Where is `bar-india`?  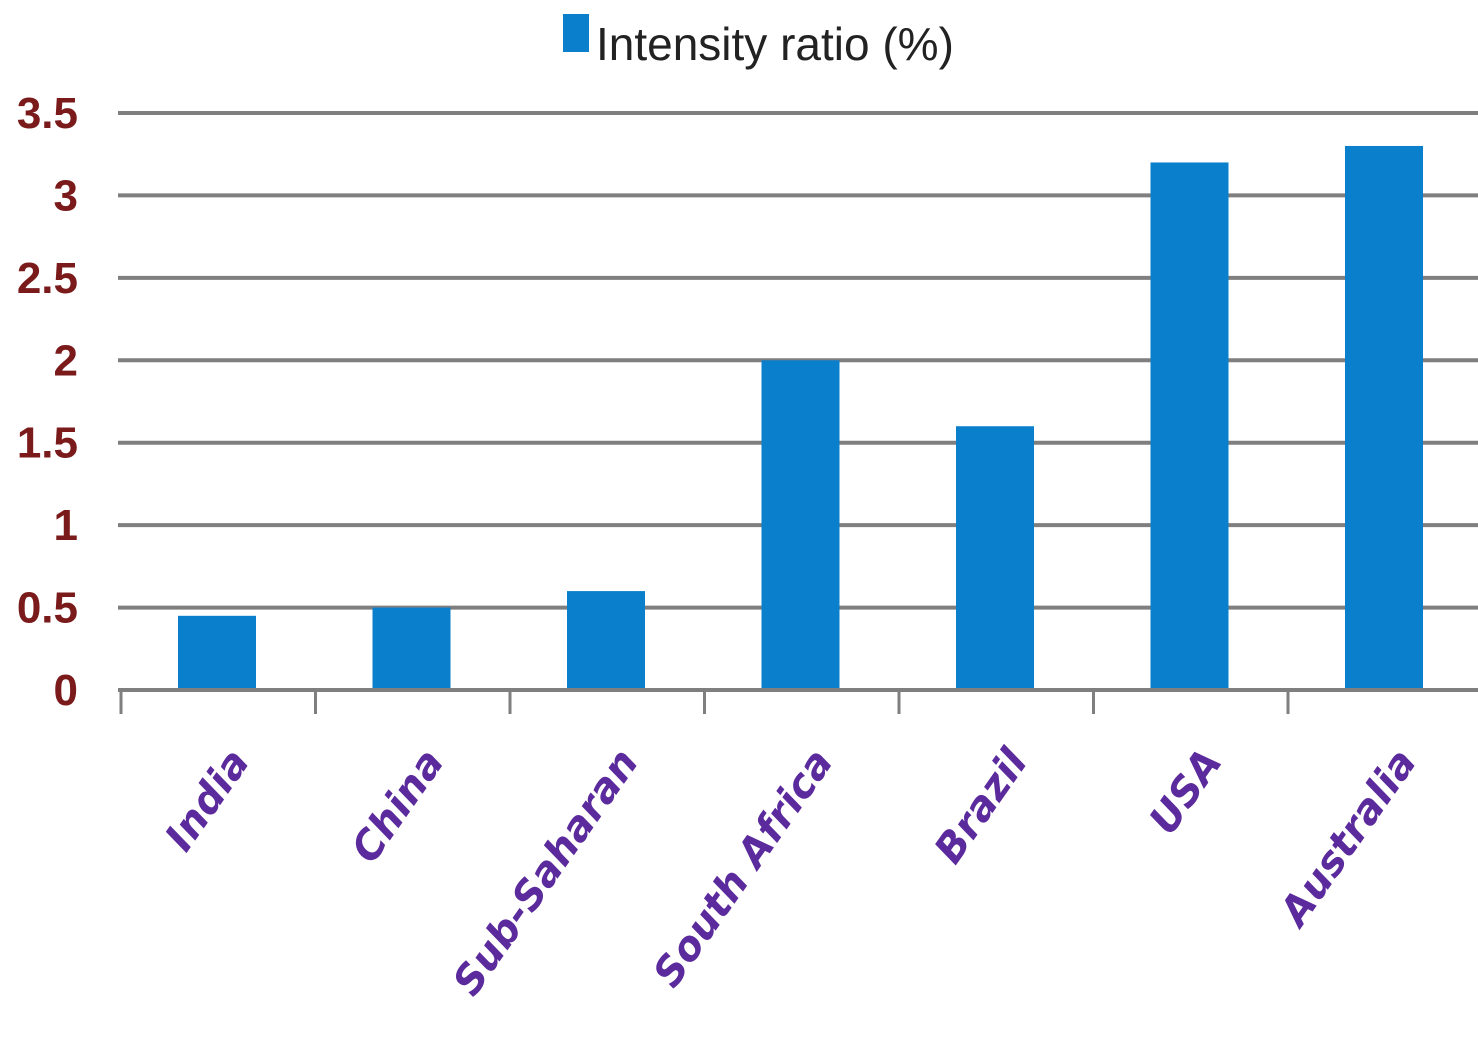 bar-india is located at coordinates (217, 652).